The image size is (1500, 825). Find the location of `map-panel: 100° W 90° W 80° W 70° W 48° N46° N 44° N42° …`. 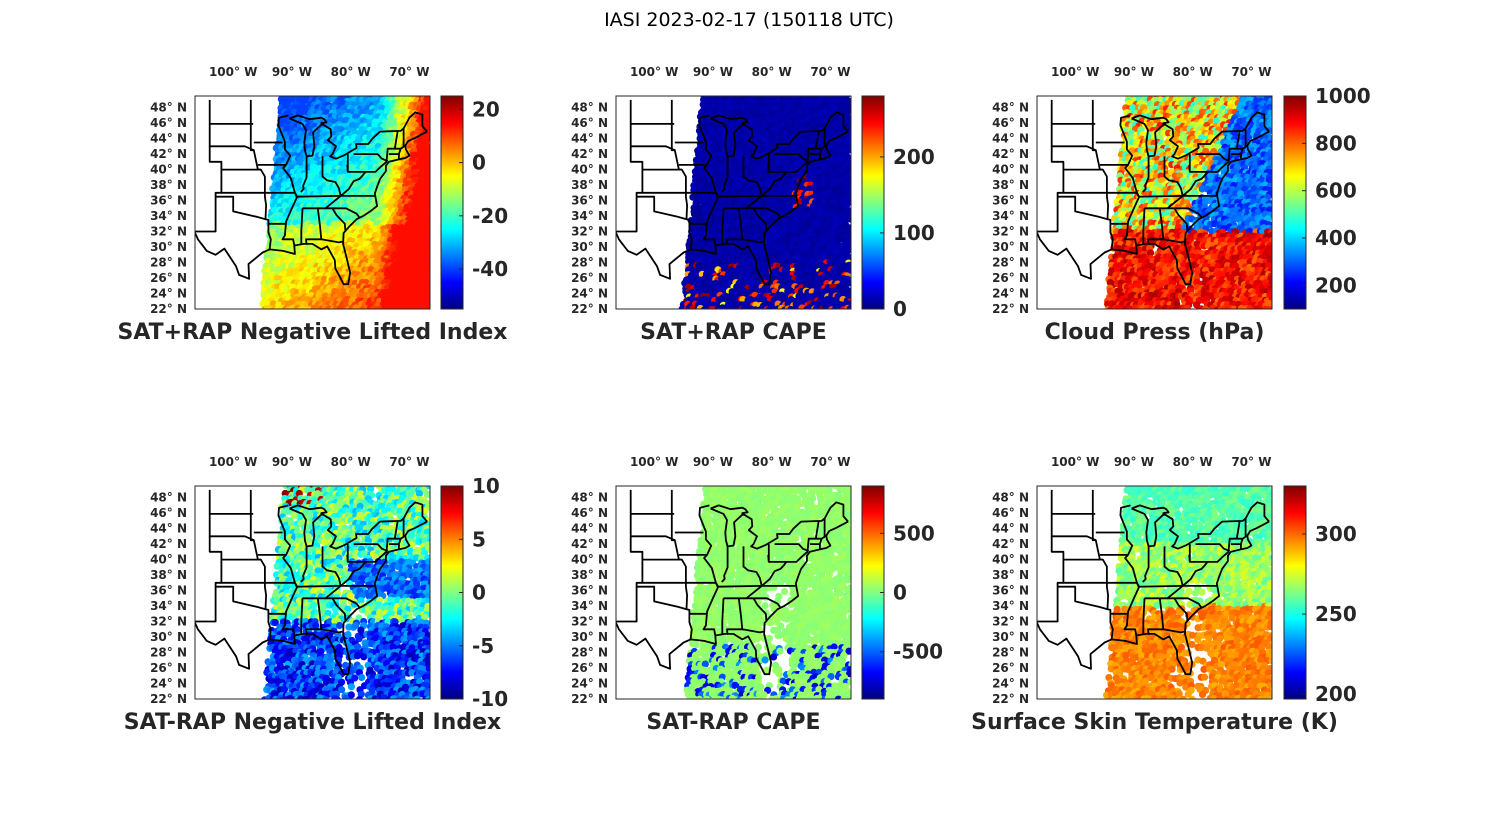

map-panel: 100° W 90° W 80° W 70° W 48° N46° N 44° N42° … is located at coordinates (753, 205).